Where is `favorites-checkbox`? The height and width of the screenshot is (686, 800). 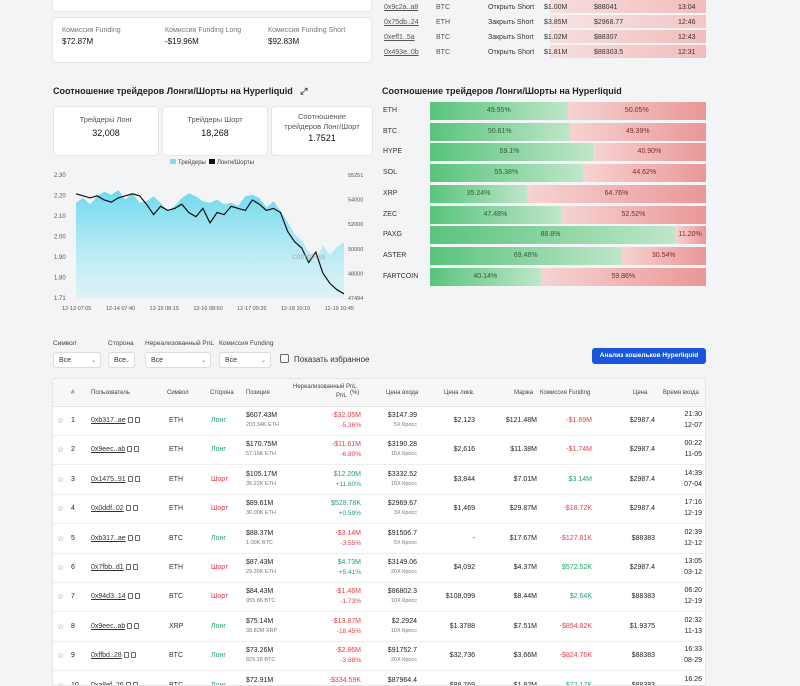 favorites-checkbox is located at coordinates (284, 358).